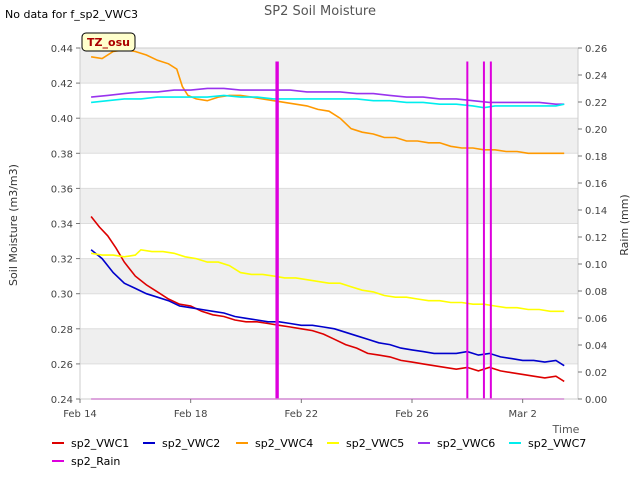  What do you see at coordinates (566, 429) in the screenshot?
I see `x-axis-label: Time` at bounding box center [566, 429].